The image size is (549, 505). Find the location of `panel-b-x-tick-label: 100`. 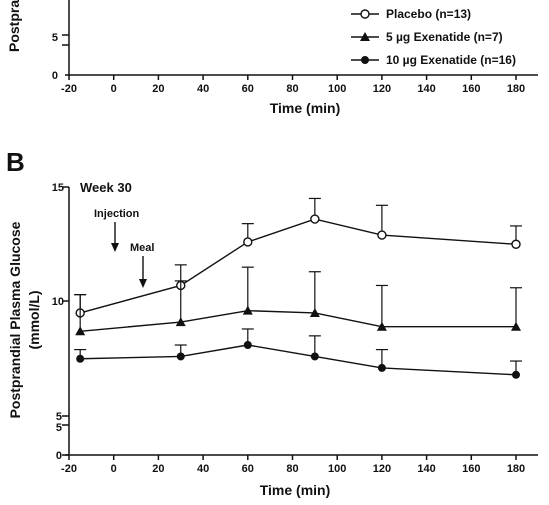

panel-b-x-tick-label: 100 is located at coordinates (337, 469).